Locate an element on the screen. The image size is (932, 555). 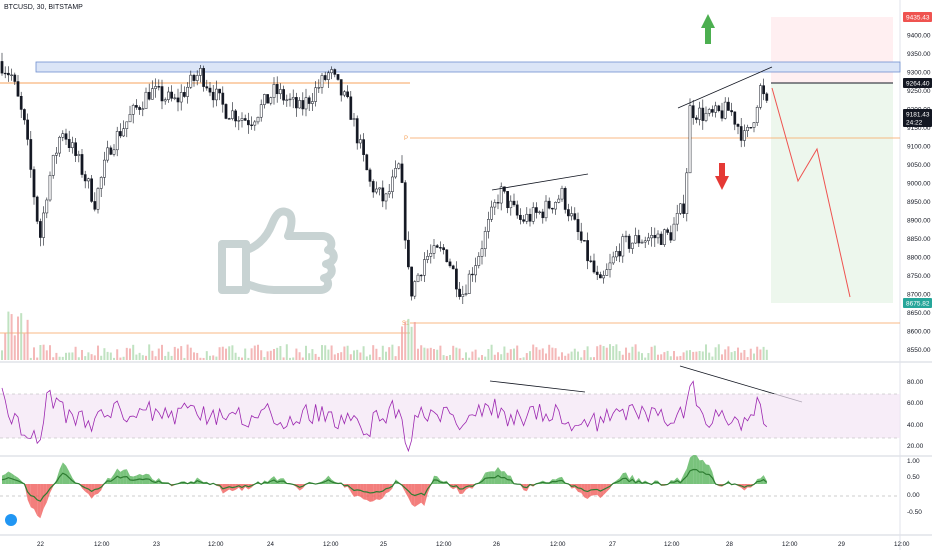
time-tick-label: 26 is located at coordinates (496, 544).